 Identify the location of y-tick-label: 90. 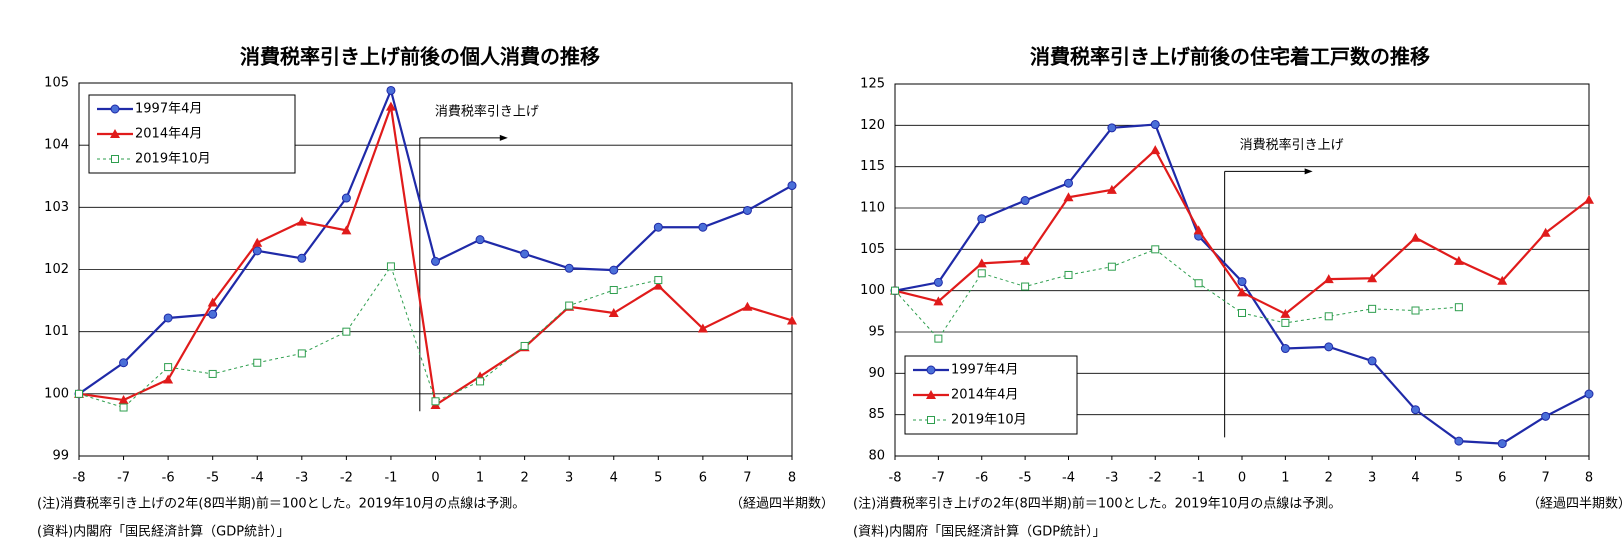
(876, 373).